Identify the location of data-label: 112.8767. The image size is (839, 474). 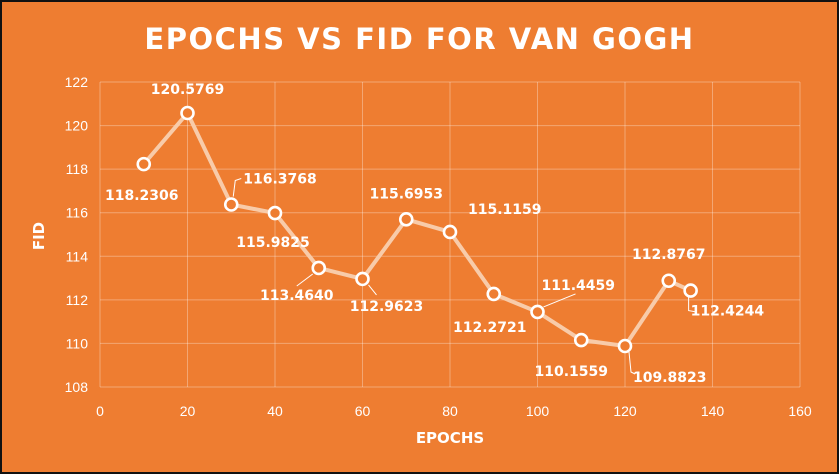
(669, 255).